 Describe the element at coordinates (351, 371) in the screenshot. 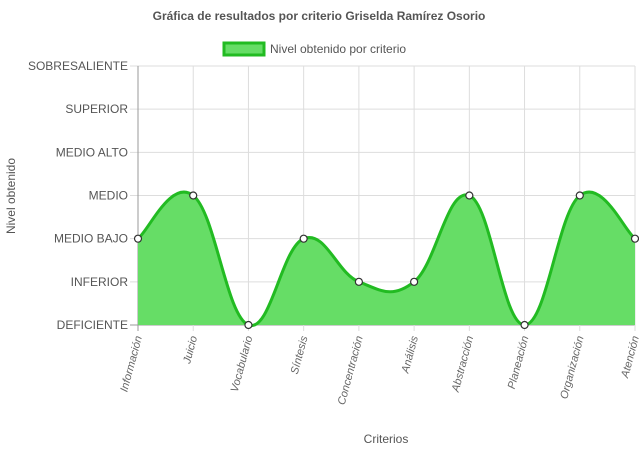

I see `x-tick-label: Concentración` at that location.